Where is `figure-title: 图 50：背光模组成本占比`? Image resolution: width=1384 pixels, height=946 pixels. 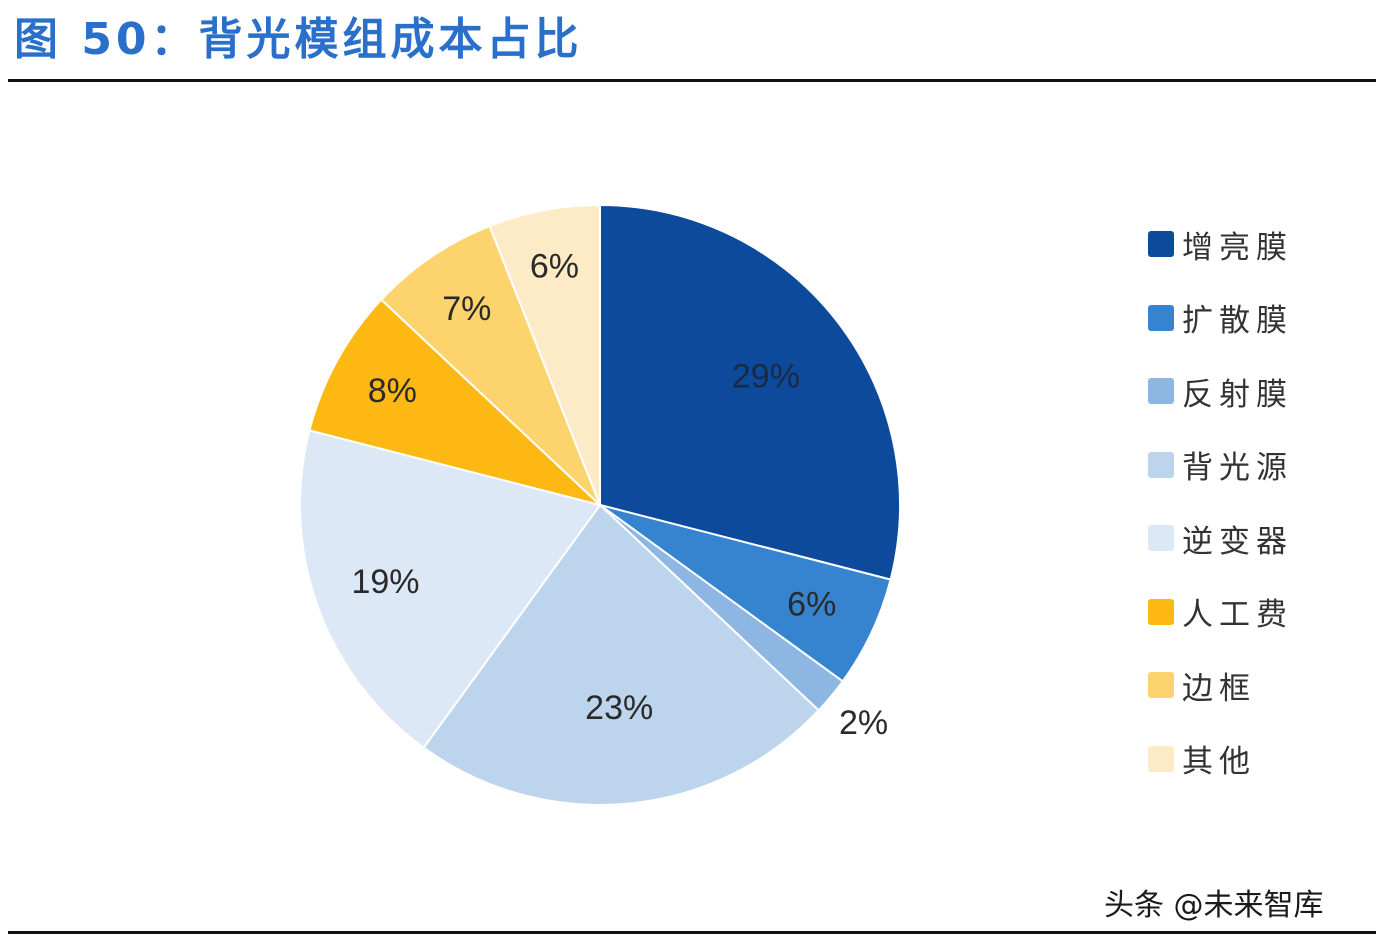
figure-title: 图 50：背光模组成本占比 is located at coordinates (298, 39).